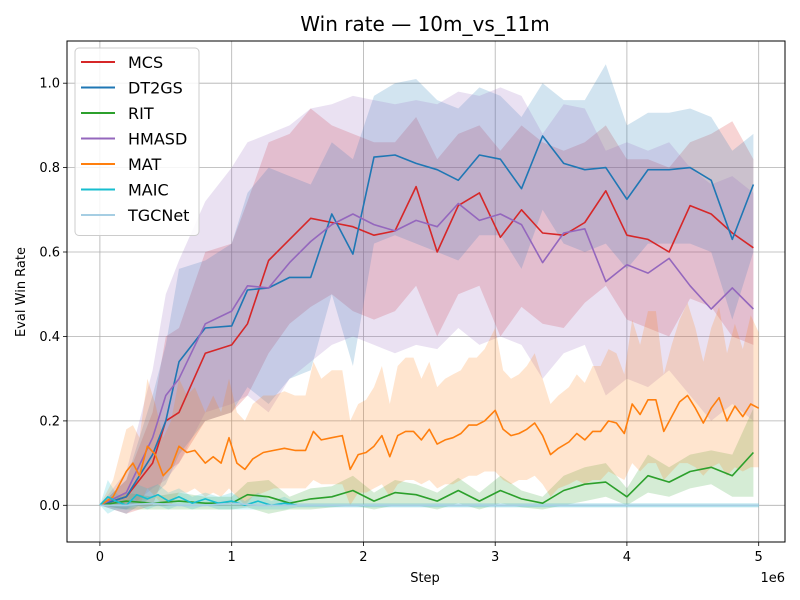 The width and height of the screenshot is (800, 600). I want to click on y-tick-label: 0.0, so click(49, 506).